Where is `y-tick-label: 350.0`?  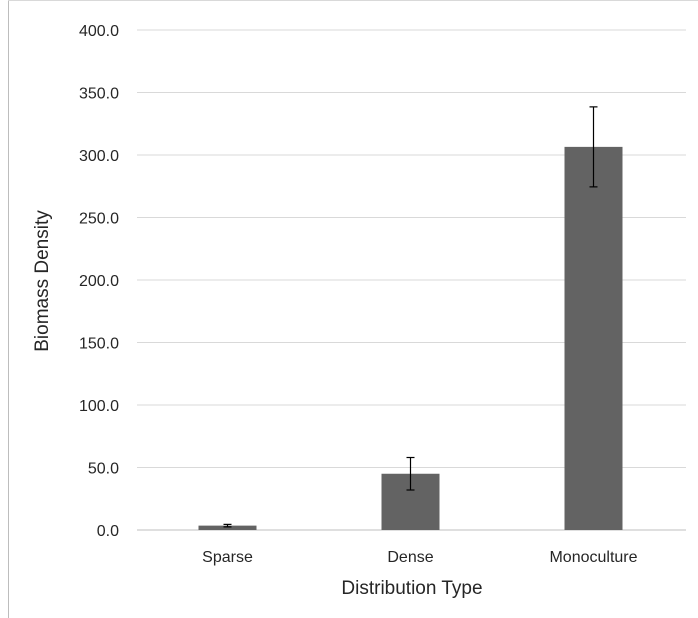
y-tick-label: 350.0 is located at coordinates (99, 94).